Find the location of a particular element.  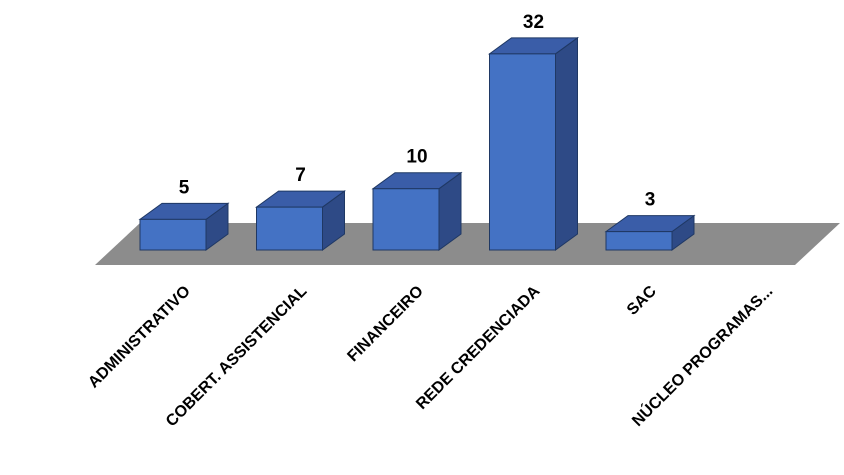

category-label: SAC is located at coordinates (642, 300).